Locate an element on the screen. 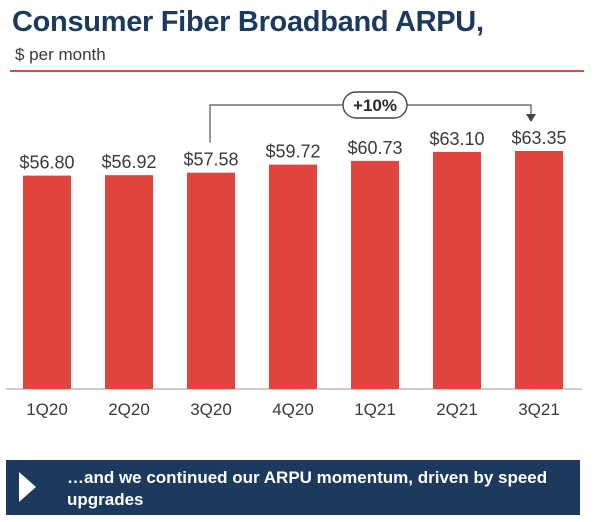  growth-label: +10% is located at coordinates (375, 105).